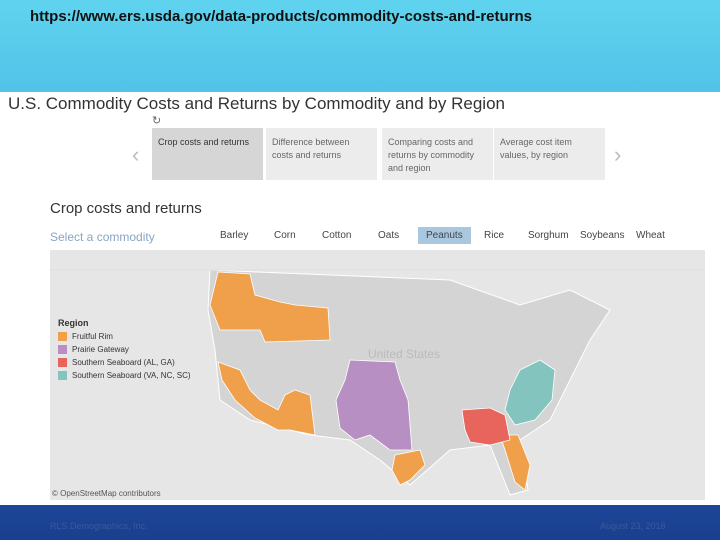  Describe the element at coordinates (321, 154) in the screenshot. I see `tab: Difference between costs and returns` at that location.